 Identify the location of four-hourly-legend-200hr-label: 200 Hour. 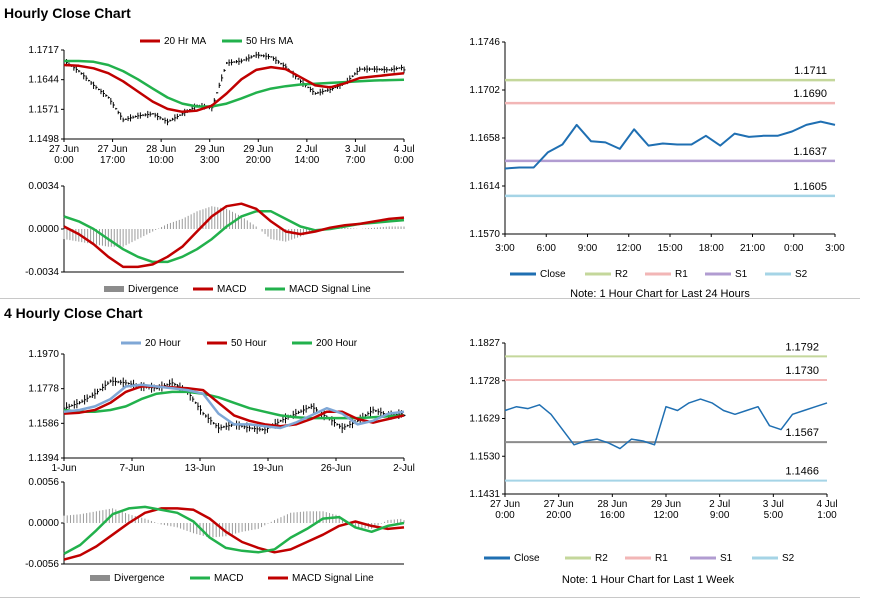
(337, 343).